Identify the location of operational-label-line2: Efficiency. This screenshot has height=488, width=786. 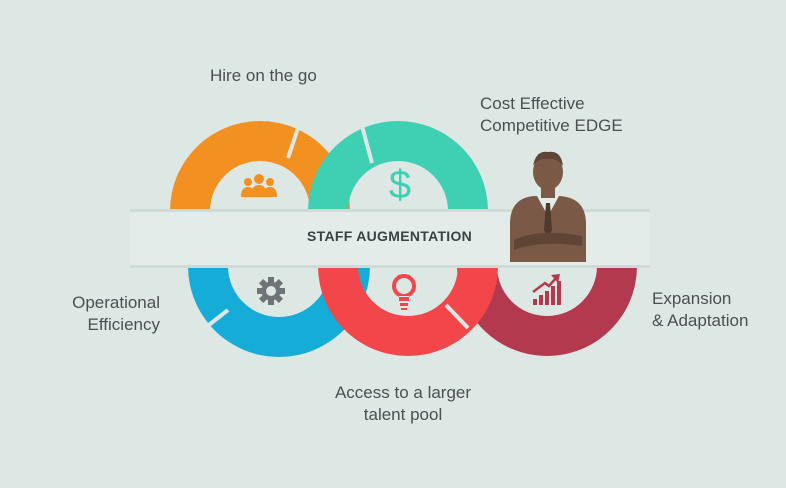
(123, 324).